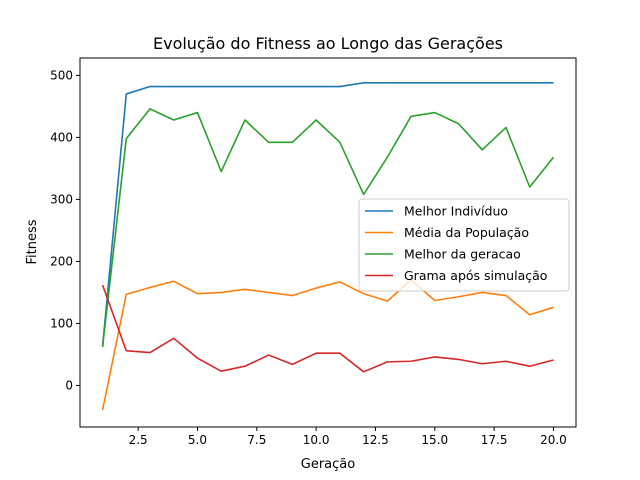  Describe the element at coordinates (494, 440) in the screenshot. I see `x-tick-label: 17.5` at that location.